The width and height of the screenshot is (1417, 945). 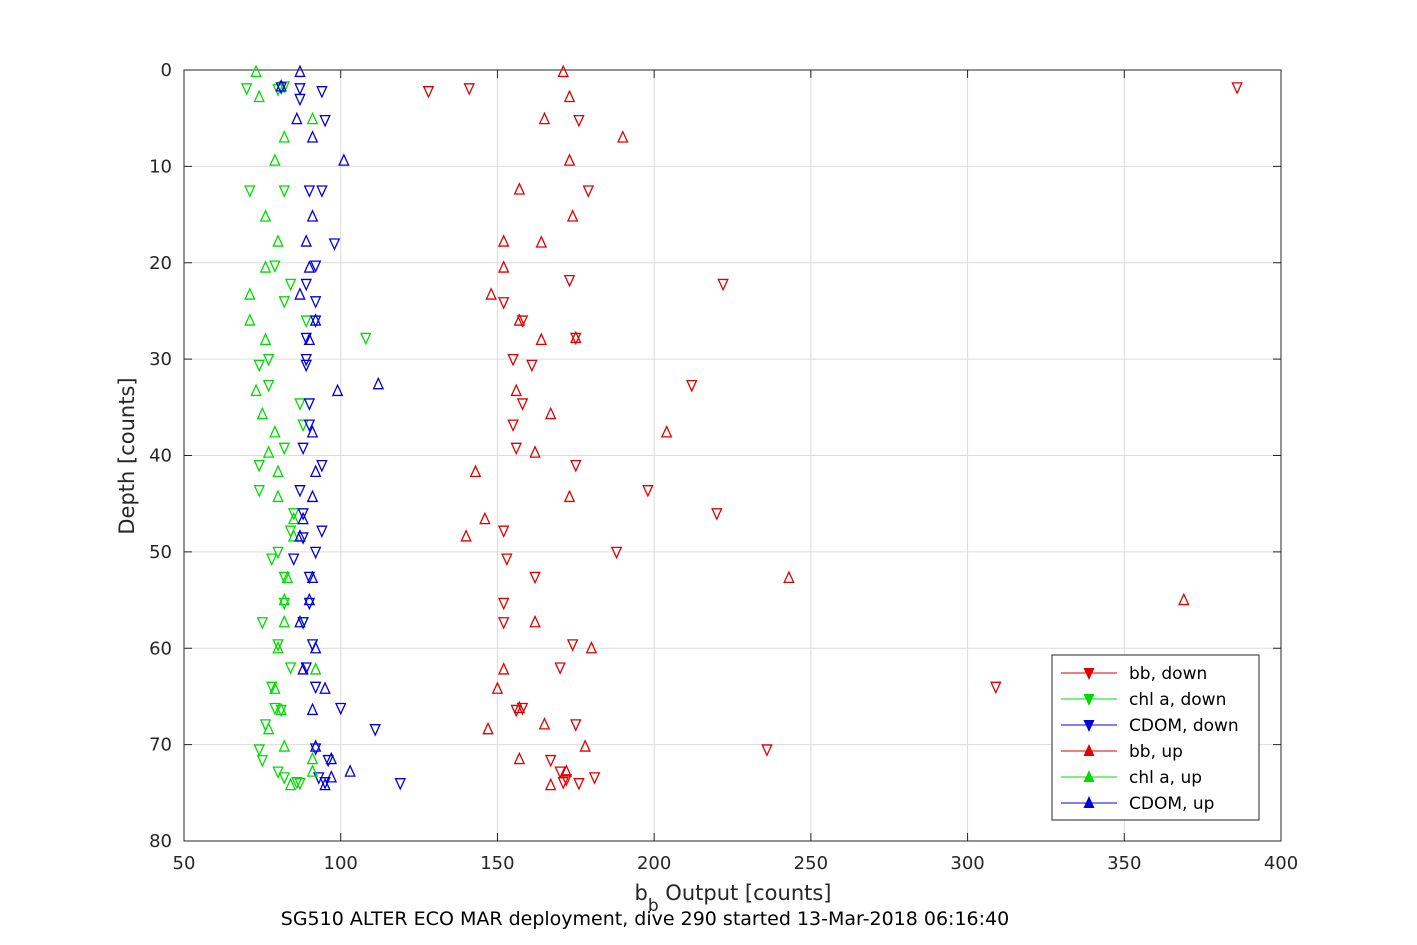 I want to click on x-axis-label: bb Output [counts], so click(x=732, y=898).